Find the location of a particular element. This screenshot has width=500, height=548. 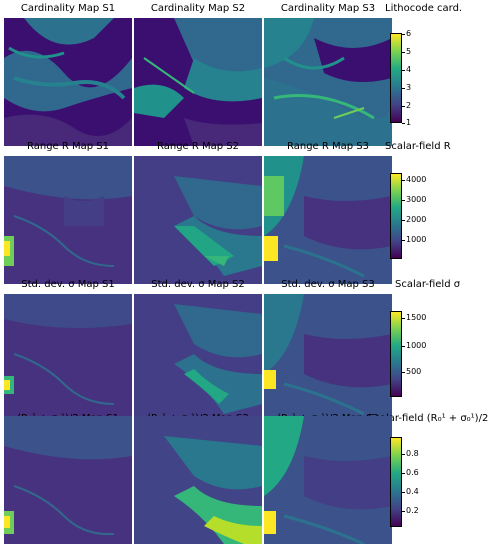

tick-label: 1500 is located at coordinates (414, 317).